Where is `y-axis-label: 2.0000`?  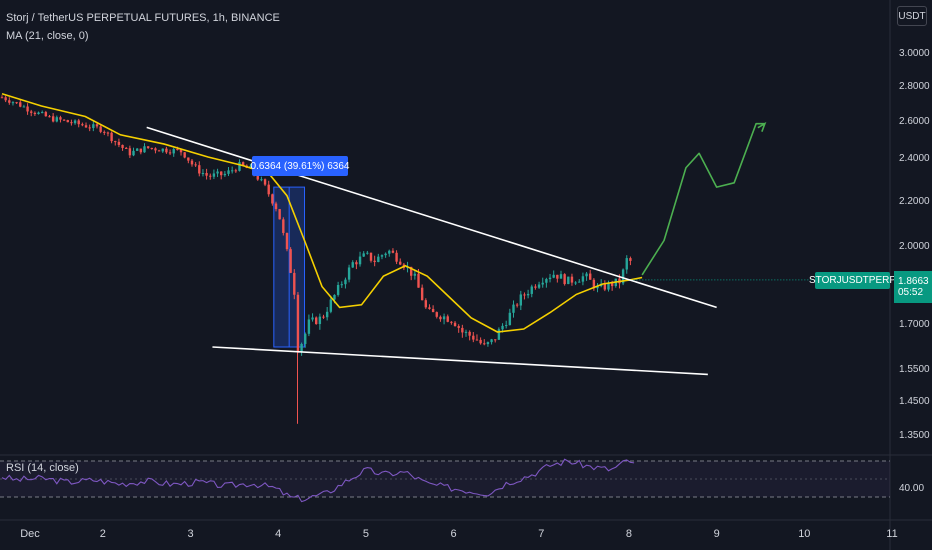
y-axis-label: 2.0000 is located at coordinates (914, 246).